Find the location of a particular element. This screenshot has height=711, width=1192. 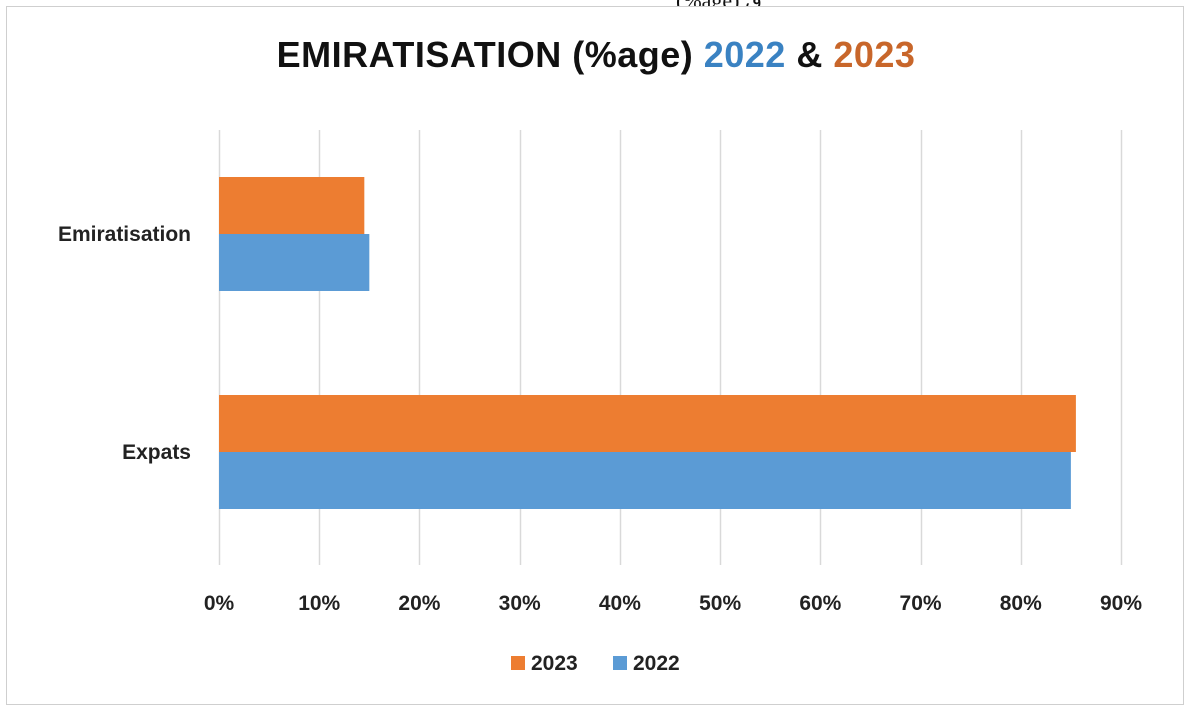

chart-title-prefix: EMIRATISATION (%age) is located at coordinates (490, 54).